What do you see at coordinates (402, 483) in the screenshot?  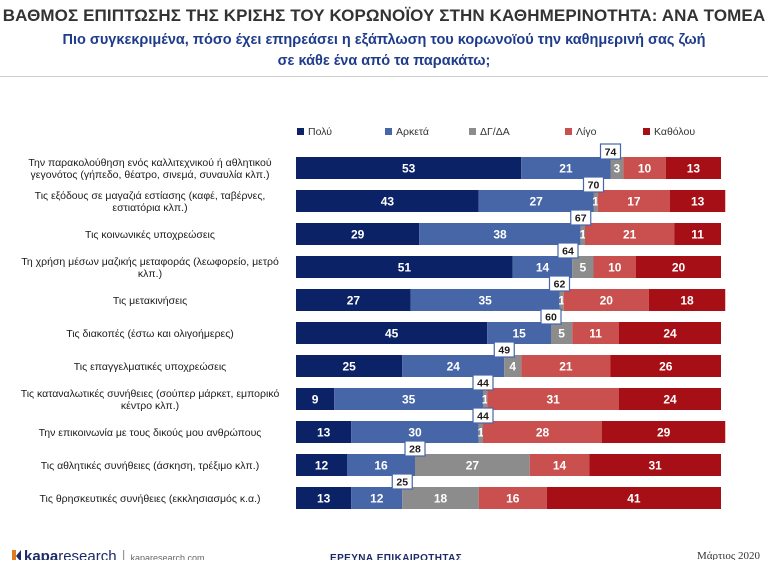 I see `sum-label: 25` at bounding box center [402, 483].